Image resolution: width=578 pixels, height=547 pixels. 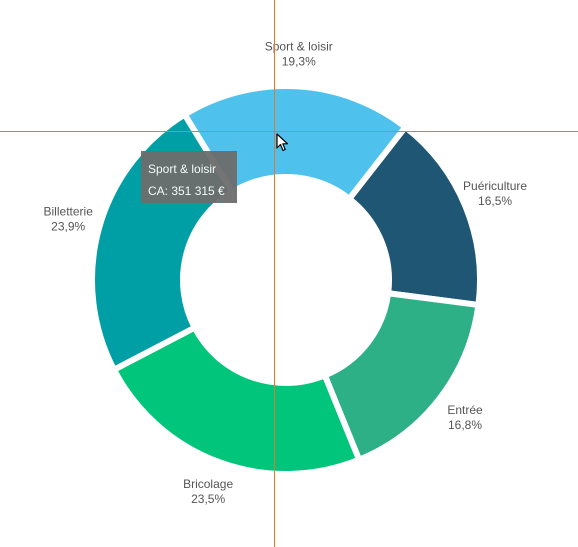 I want to click on slice-sport-loisir, so click(x=295, y=143).